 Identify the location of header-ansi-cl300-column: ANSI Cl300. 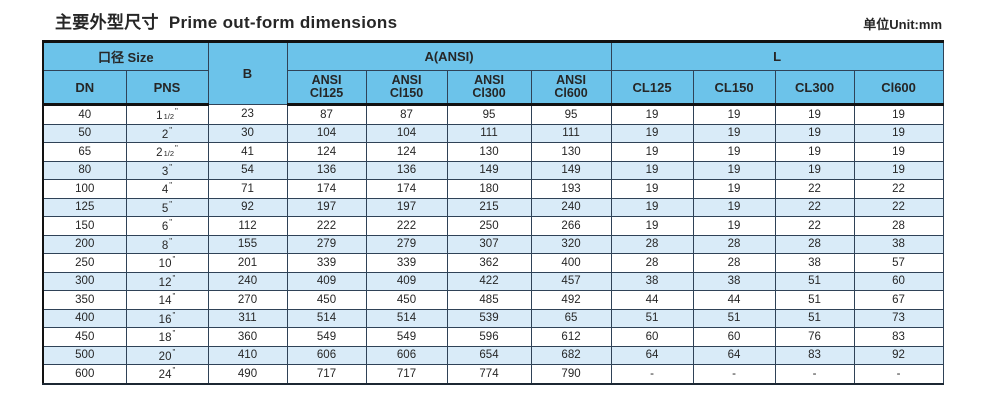
(489, 88).